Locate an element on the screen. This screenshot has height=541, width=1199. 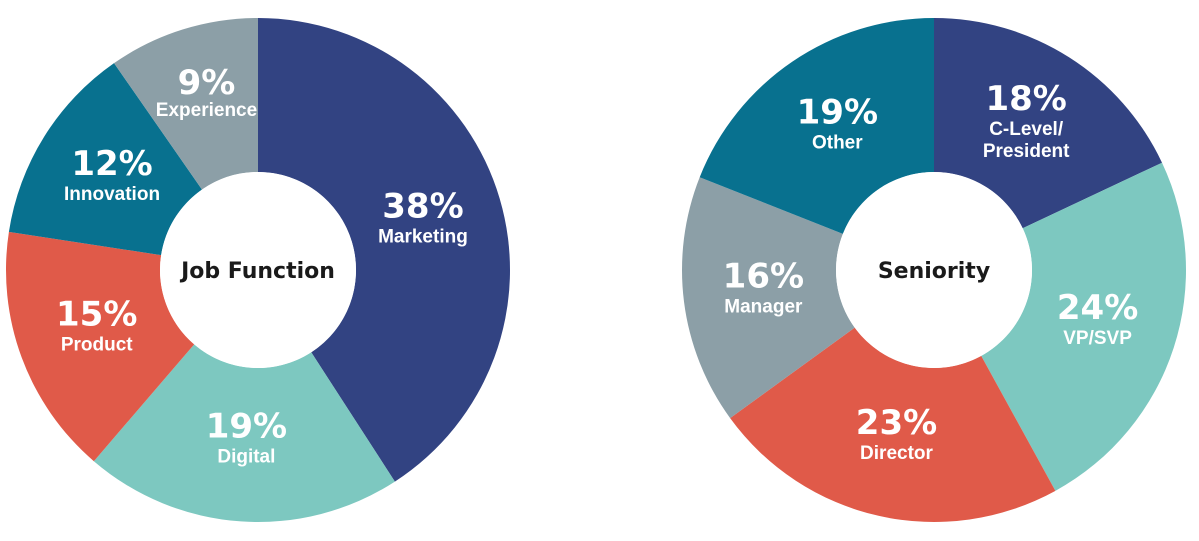
seniority-value-label-director: 23% is located at coordinates (896, 423).